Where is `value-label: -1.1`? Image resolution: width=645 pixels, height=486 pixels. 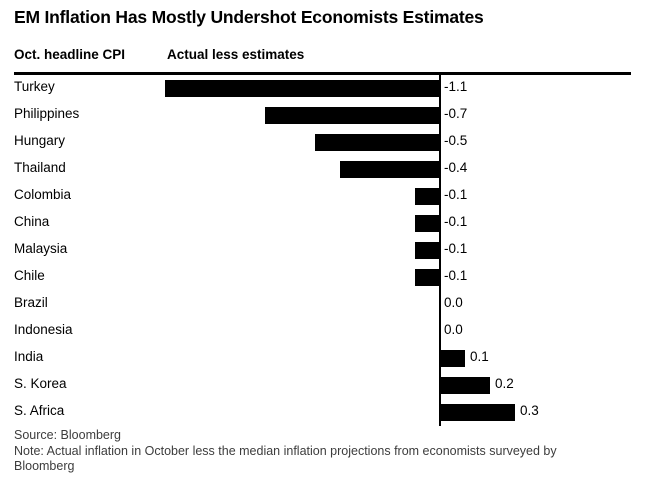
value-label: -1.1 is located at coordinates (456, 86).